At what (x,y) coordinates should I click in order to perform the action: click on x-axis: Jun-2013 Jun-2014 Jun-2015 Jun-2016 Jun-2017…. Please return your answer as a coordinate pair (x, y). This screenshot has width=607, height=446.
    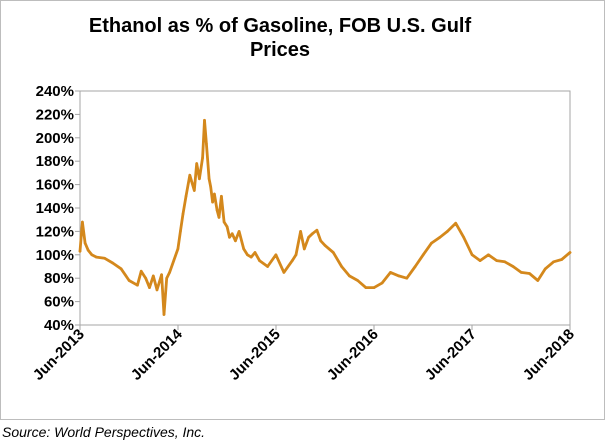
    Looking at the image, I should click on (304, 354).